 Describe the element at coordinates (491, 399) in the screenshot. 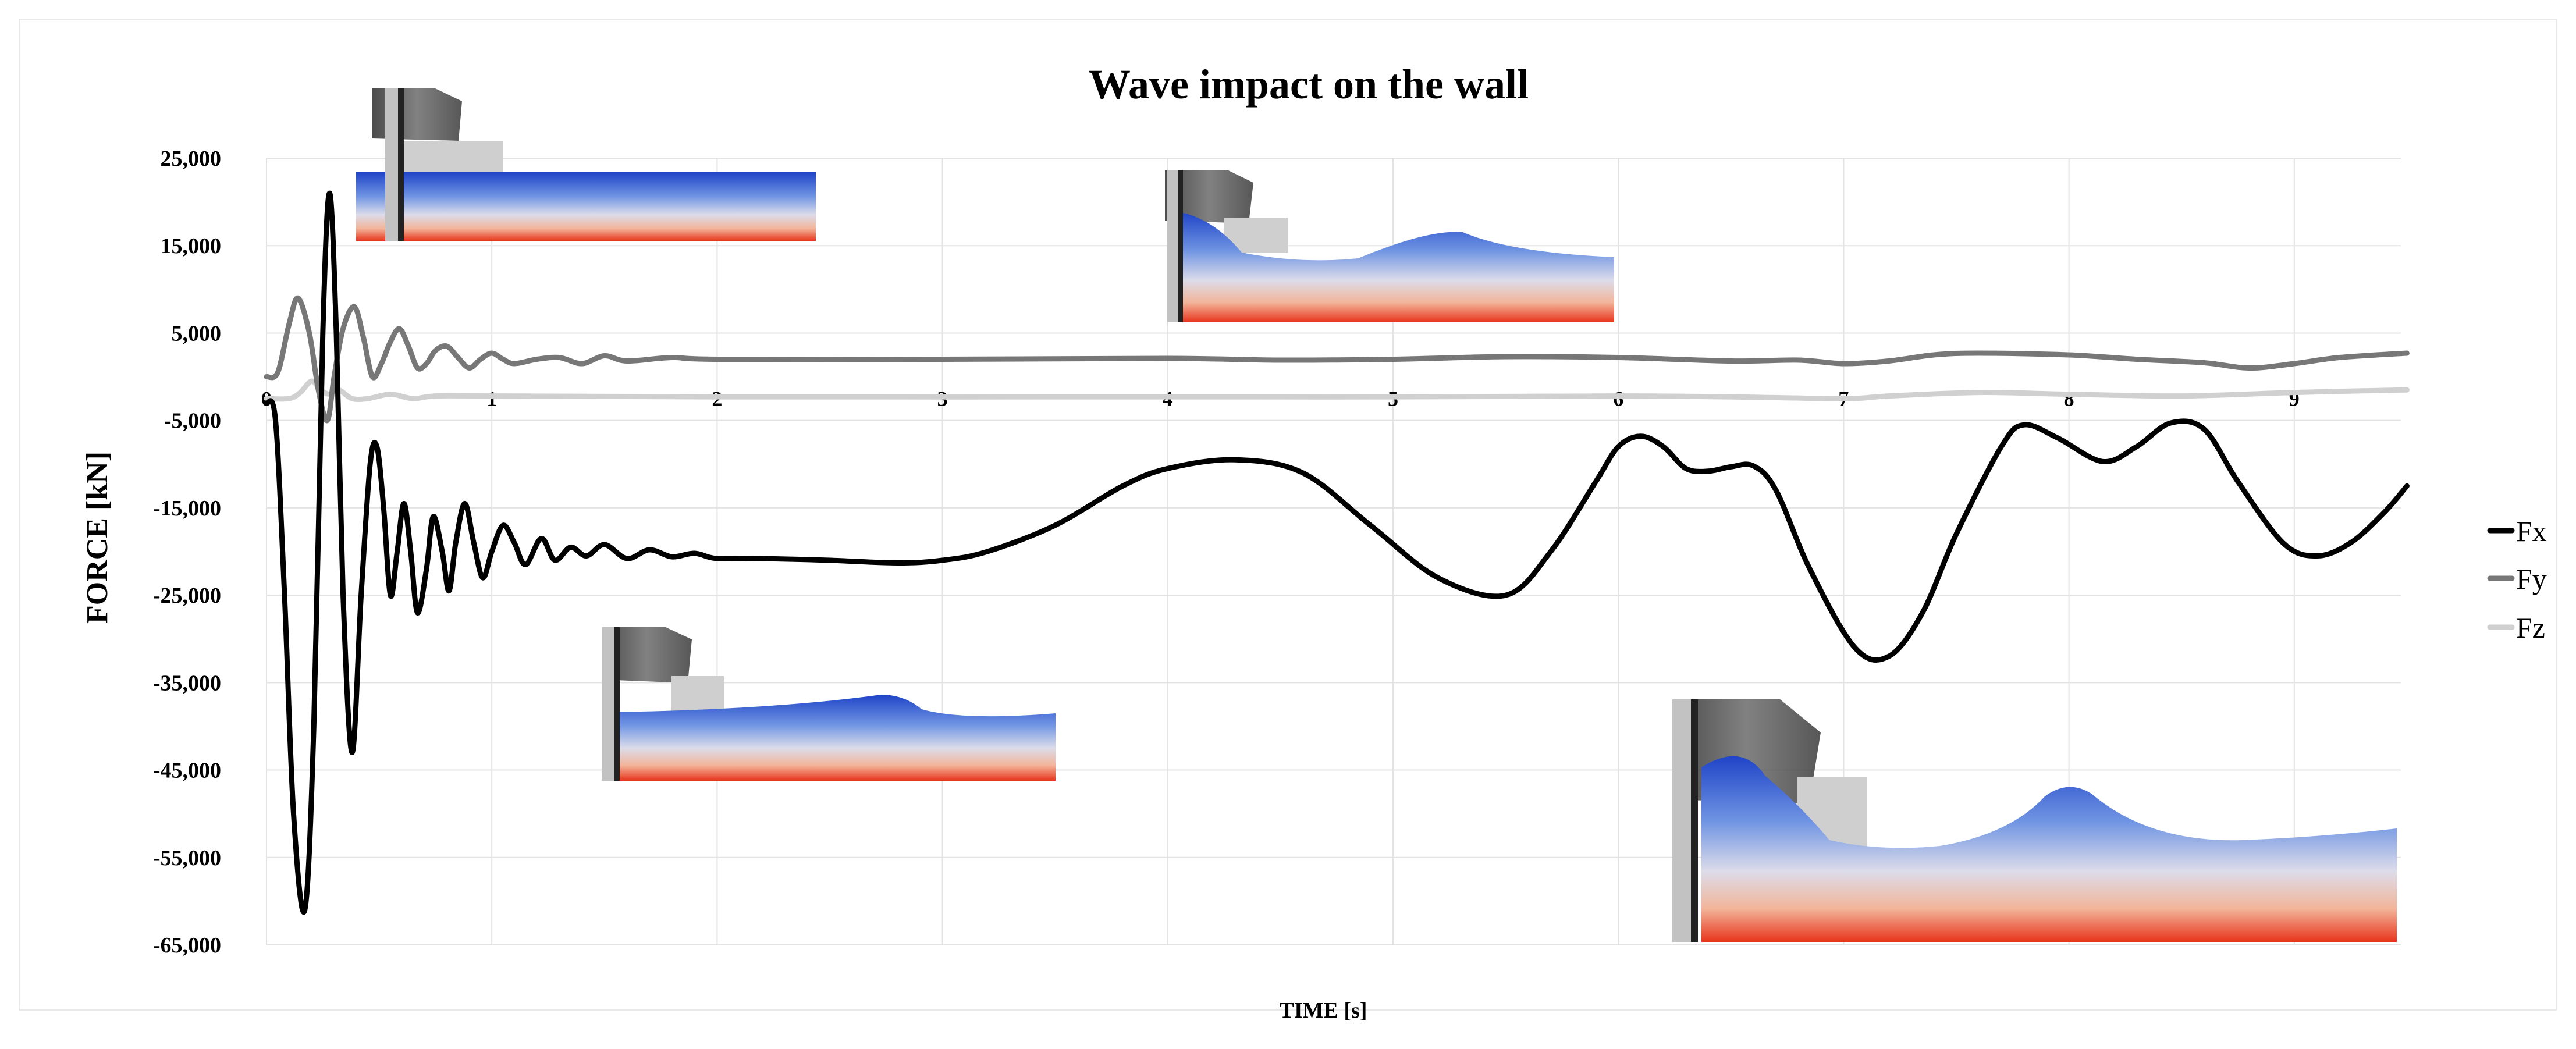

I see `x-tick-label: 1` at that location.